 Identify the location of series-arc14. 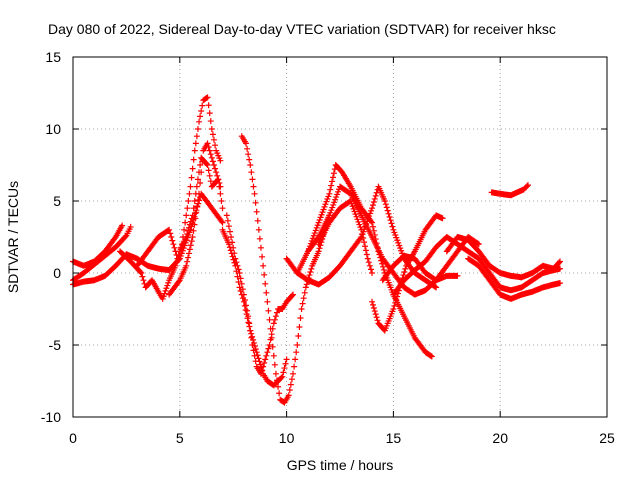
(407, 273).